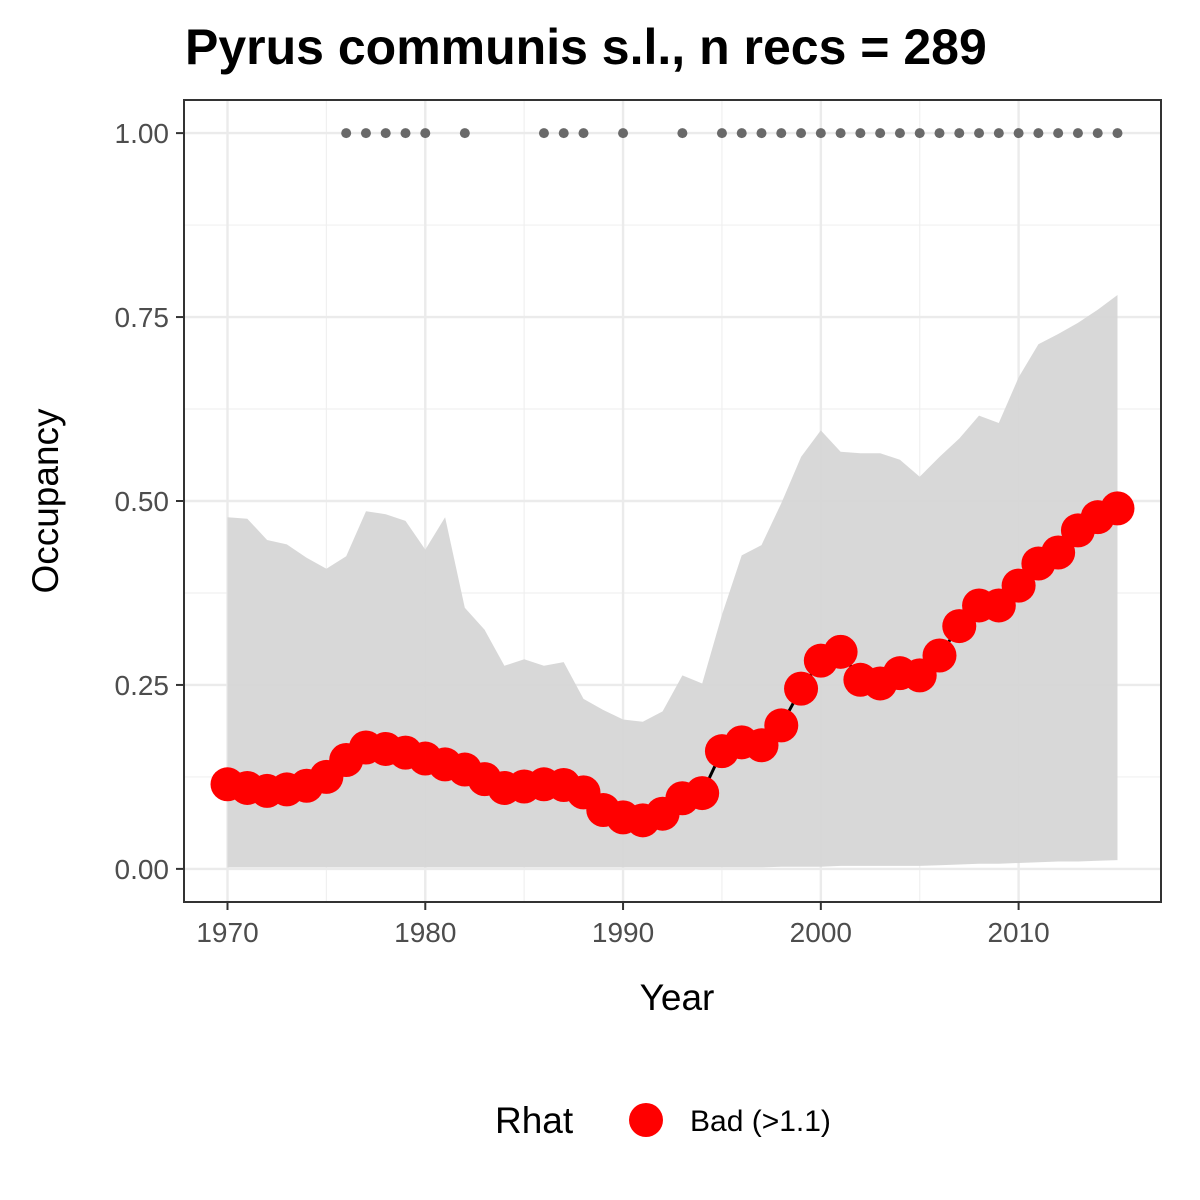 The width and height of the screenshot is (1200, 1200). I want to click on record-markers, so click(732, 133).